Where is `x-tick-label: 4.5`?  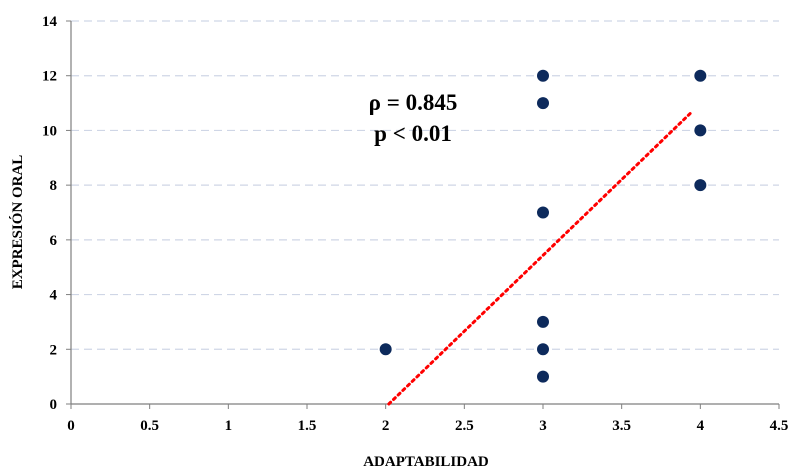 x-tick-label: 4.5 is located at coordinates (779, 426).